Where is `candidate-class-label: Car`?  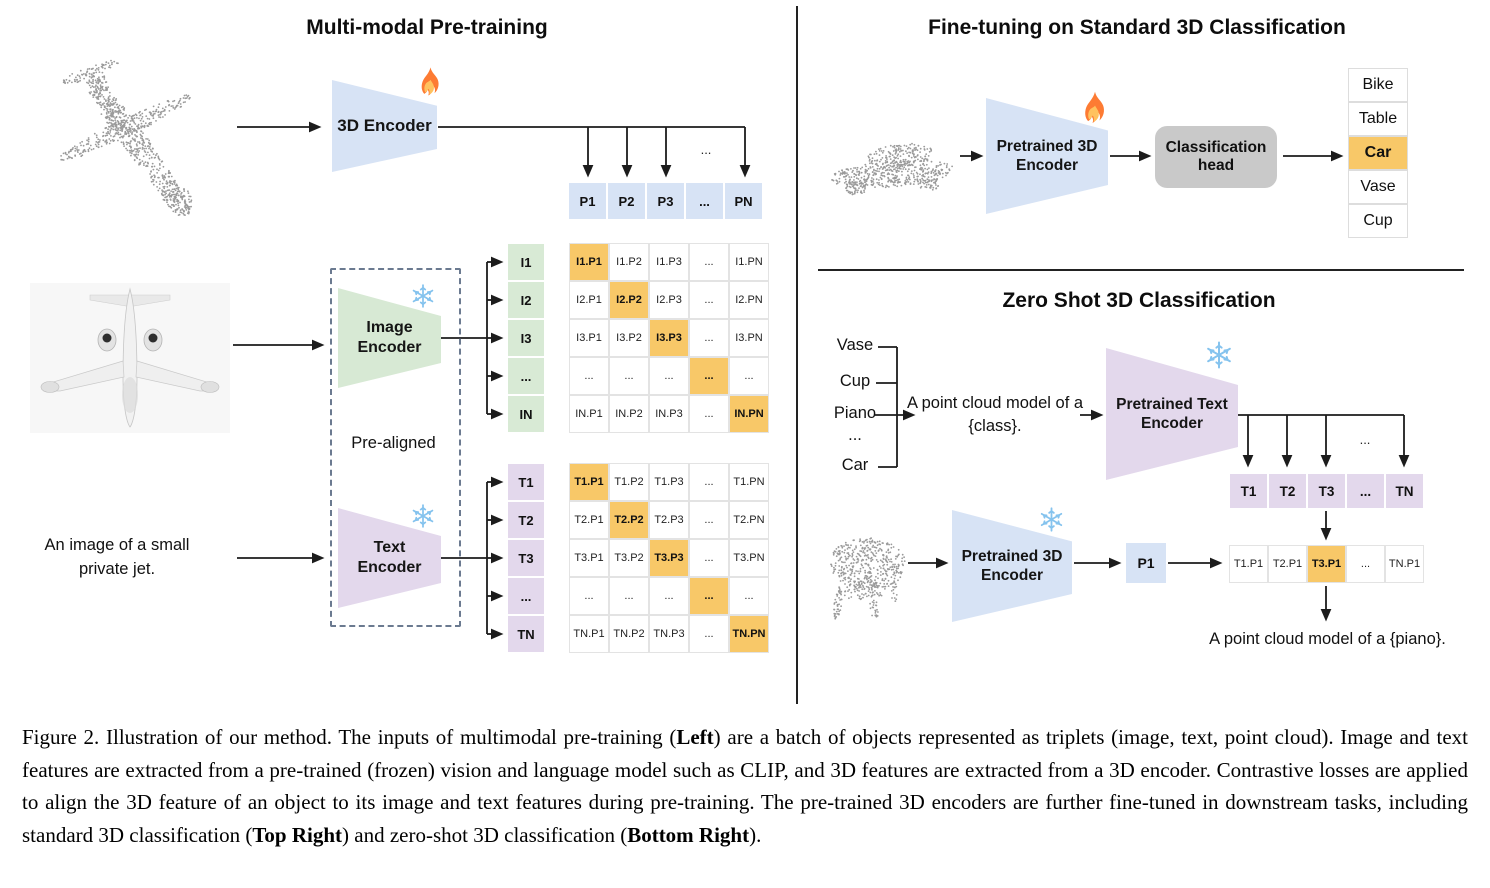
candidate-class-label: Car is located at coordinates (855, 465).